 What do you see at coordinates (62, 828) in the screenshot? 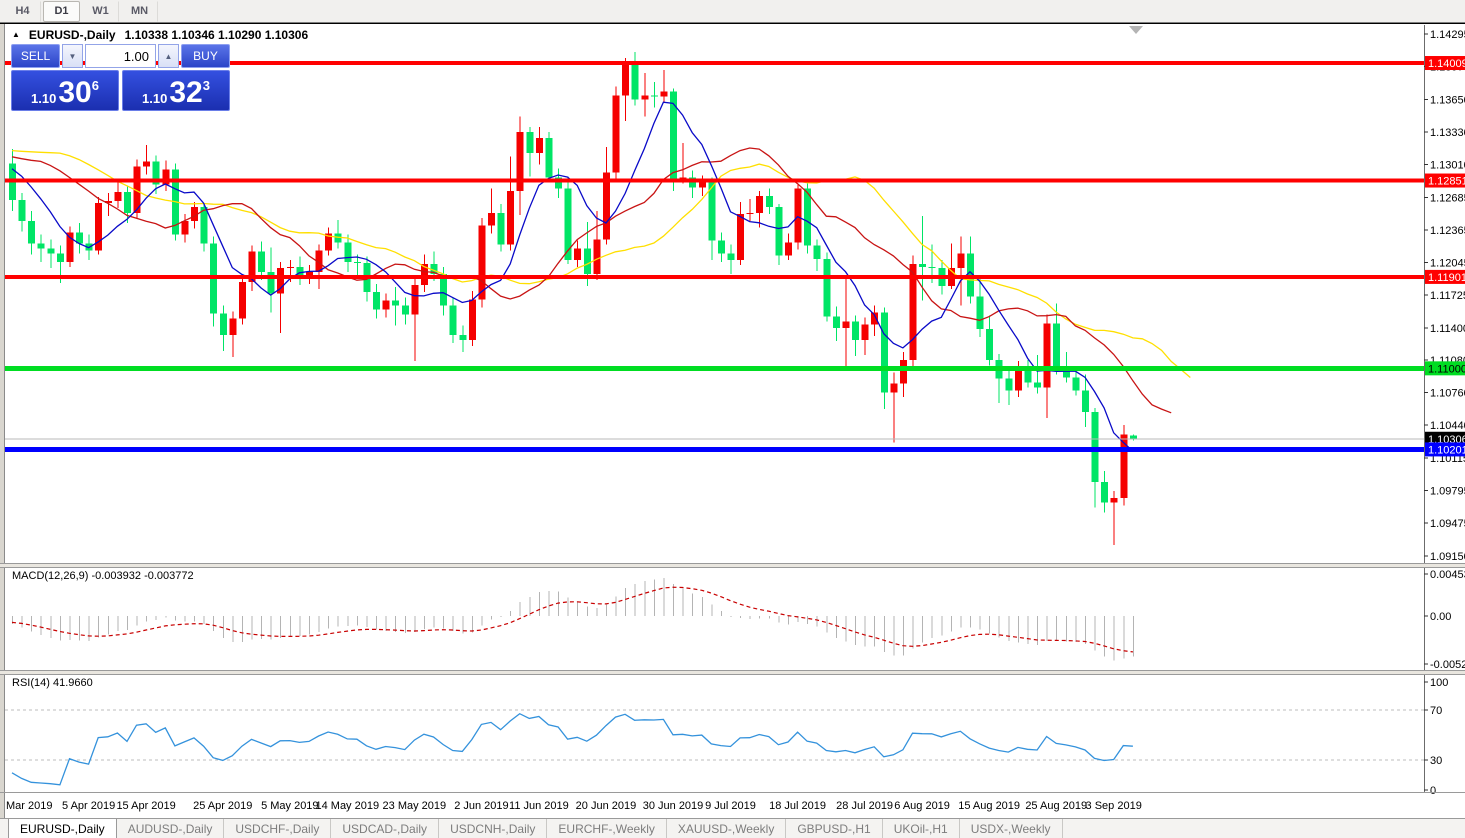
I see `chart-tab-eurusd-daily: EURUSD-,Daily` at bounding box center [62, 828].